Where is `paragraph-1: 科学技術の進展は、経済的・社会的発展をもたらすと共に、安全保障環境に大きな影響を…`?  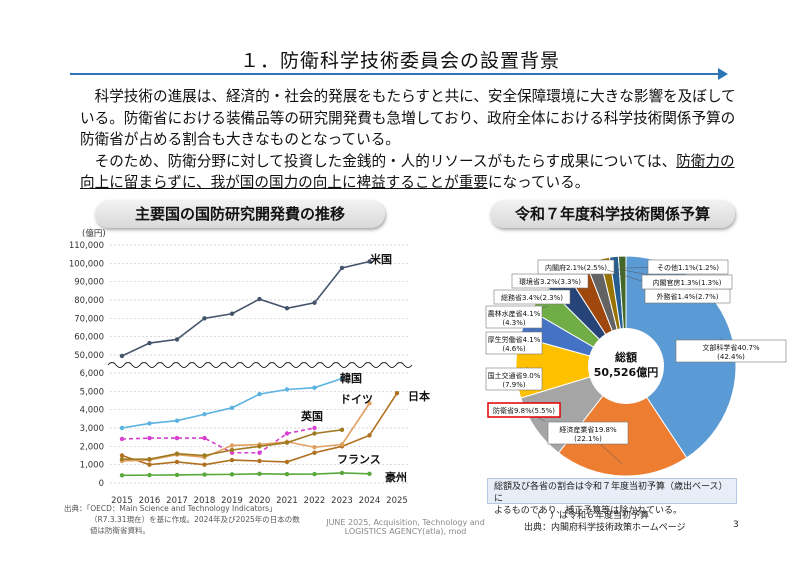
paragraph-1: 科学技術の進展は、経済的・社会的発展をもたらすと共に、安全保障環境に大きな影響を… is located at coordinates (408, 118).